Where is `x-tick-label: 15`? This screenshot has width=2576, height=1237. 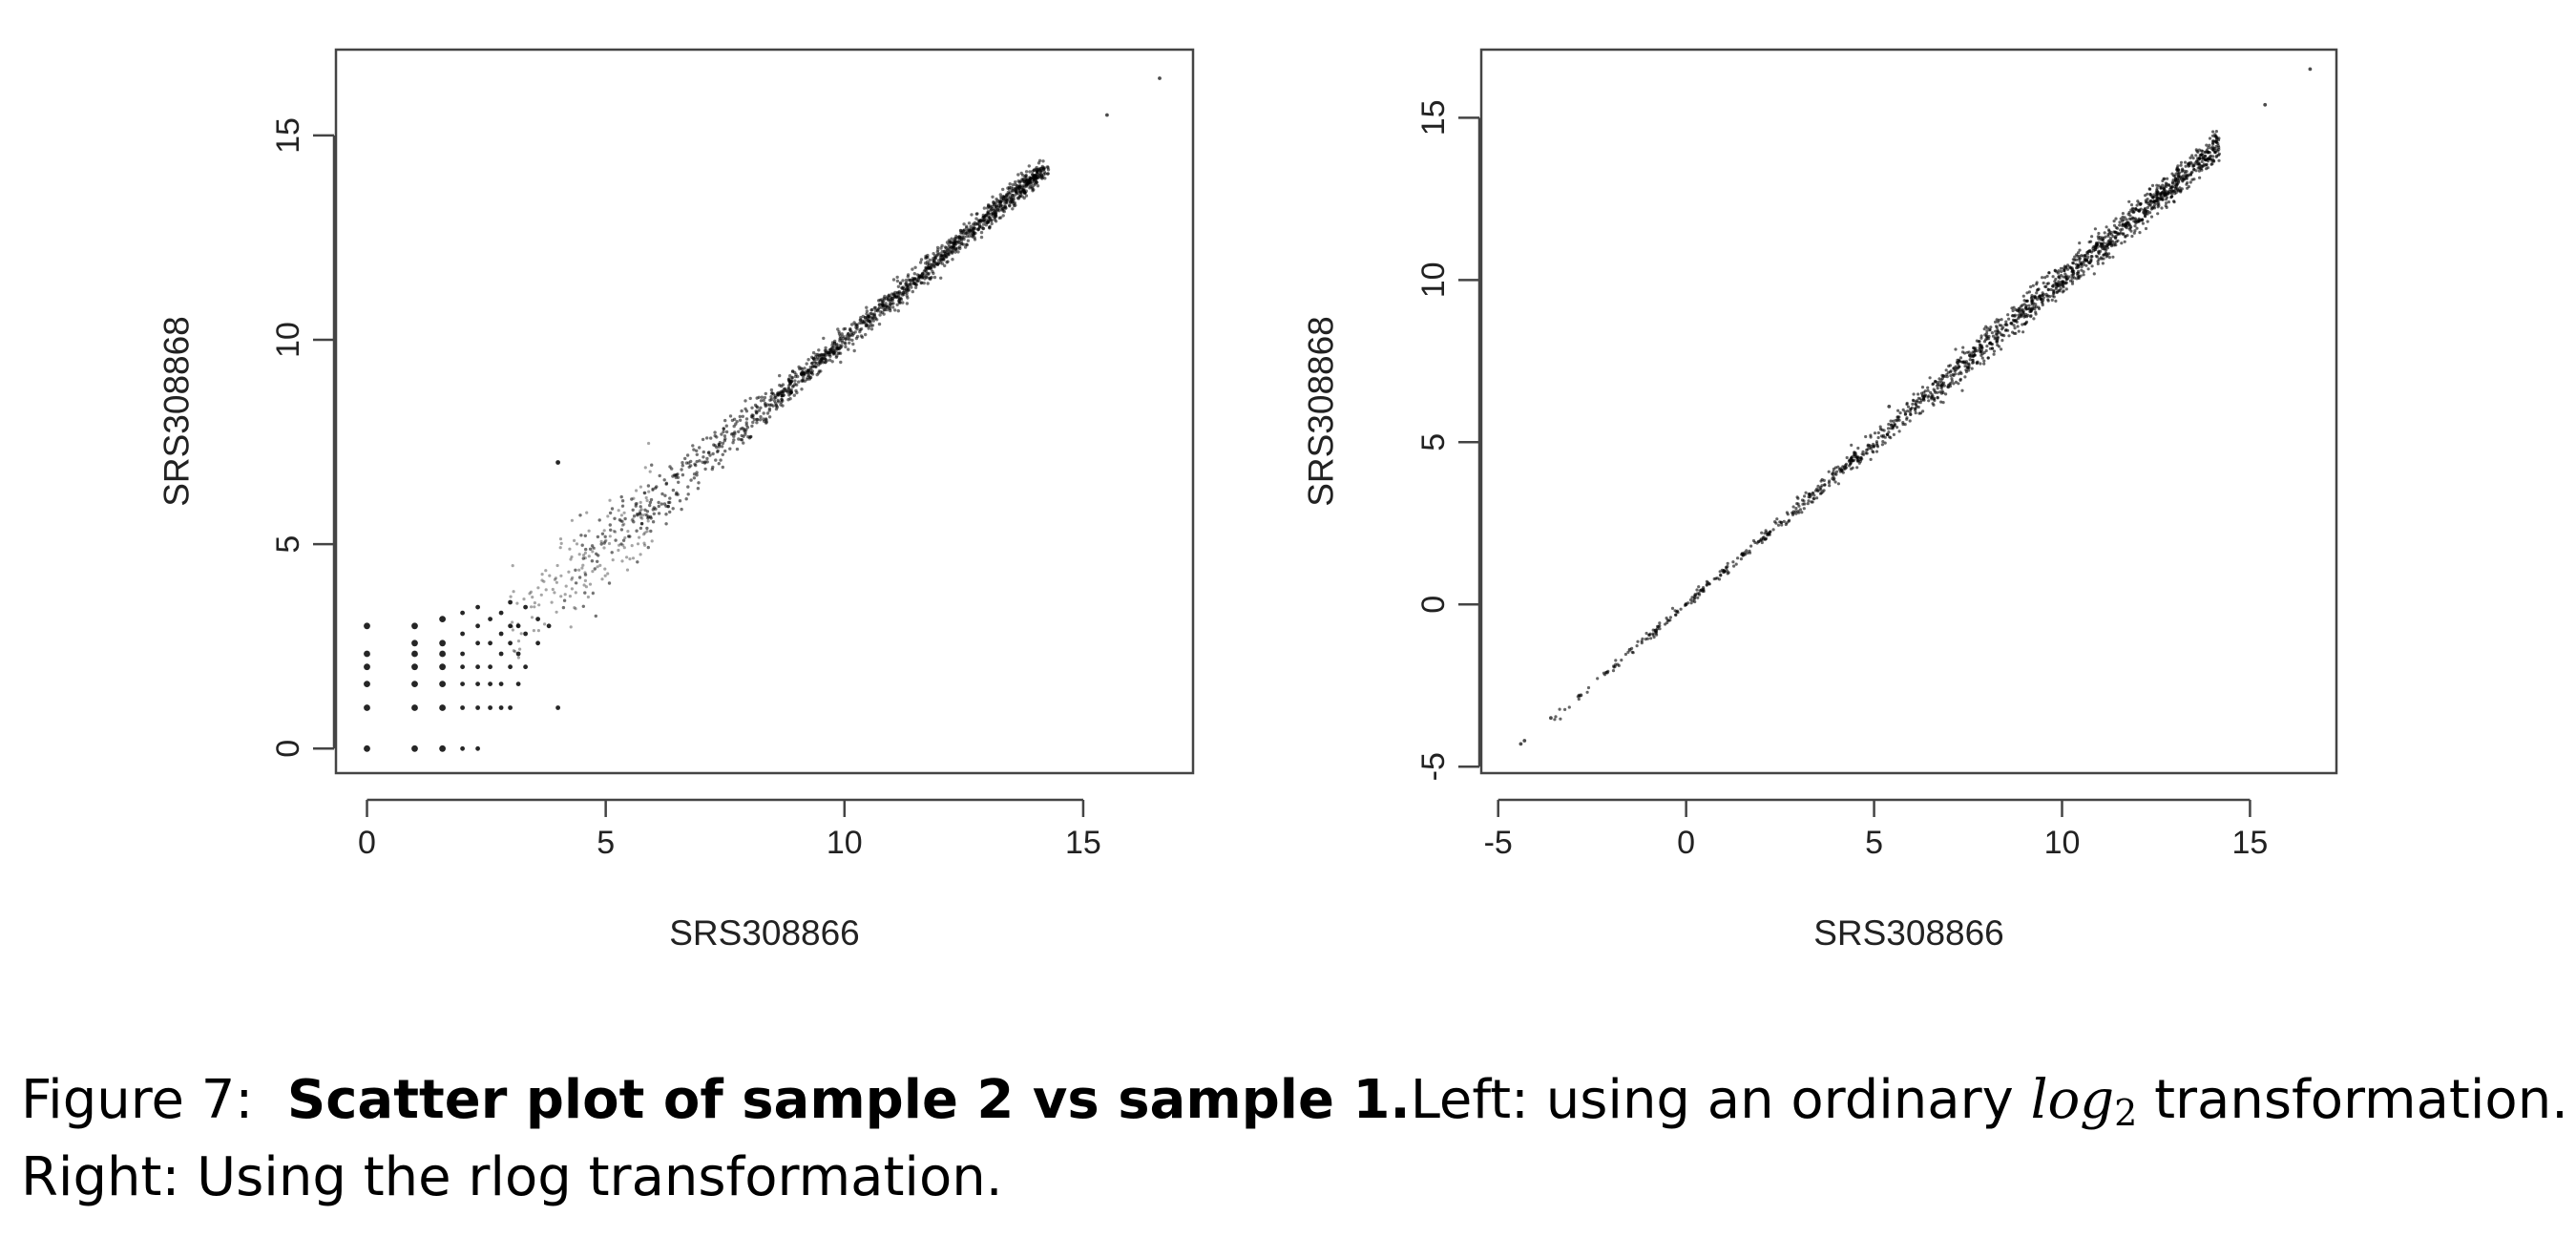 x-tick-label: 15 is located at coordinates (1083, 843).